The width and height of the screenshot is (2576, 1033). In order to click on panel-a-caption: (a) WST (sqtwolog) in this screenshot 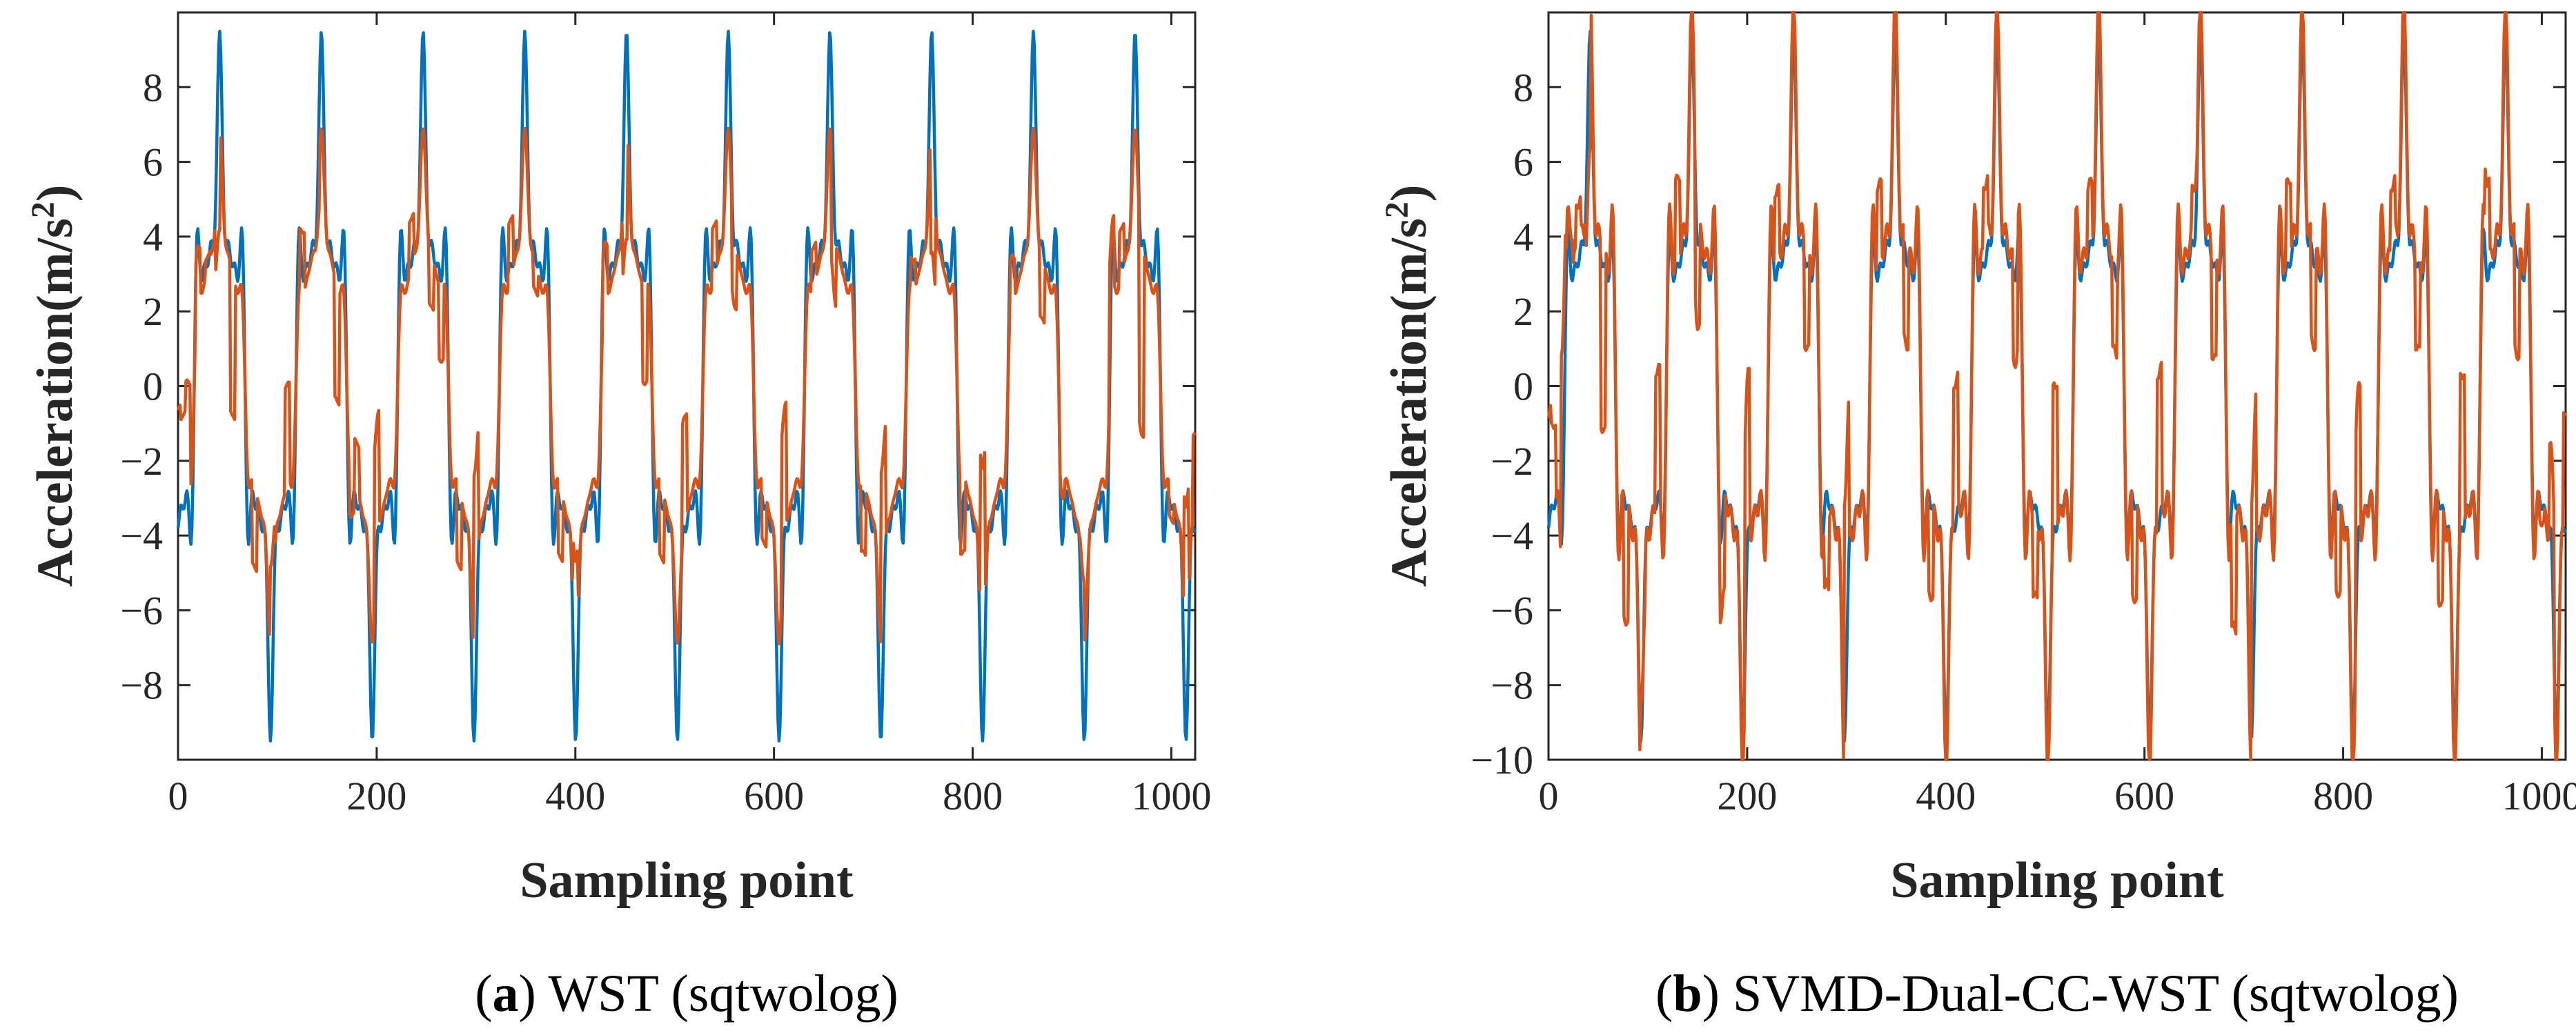, I will do `click(686, 994)`.